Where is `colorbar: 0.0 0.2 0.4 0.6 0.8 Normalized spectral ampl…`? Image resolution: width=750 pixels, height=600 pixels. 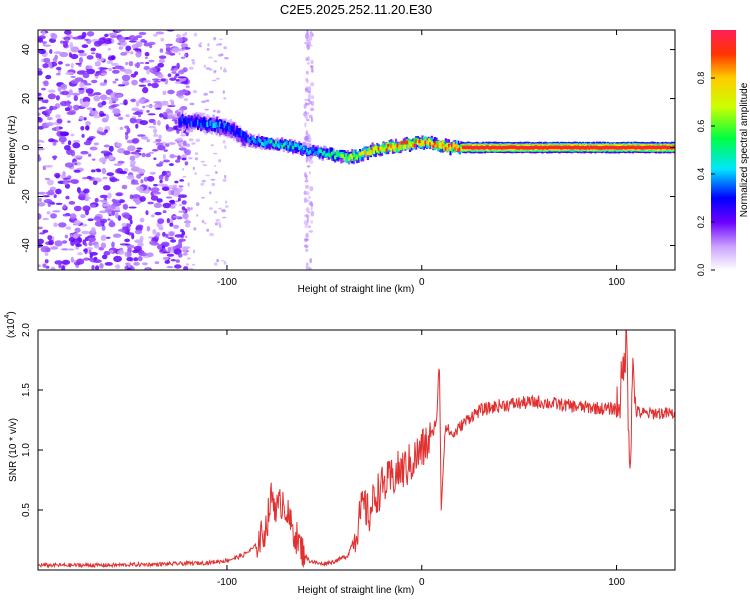 colorbar: 0.0 0.2 0.4 0.6 0.8 Normalized spectral ampl… is located at coordinates (723, 153).